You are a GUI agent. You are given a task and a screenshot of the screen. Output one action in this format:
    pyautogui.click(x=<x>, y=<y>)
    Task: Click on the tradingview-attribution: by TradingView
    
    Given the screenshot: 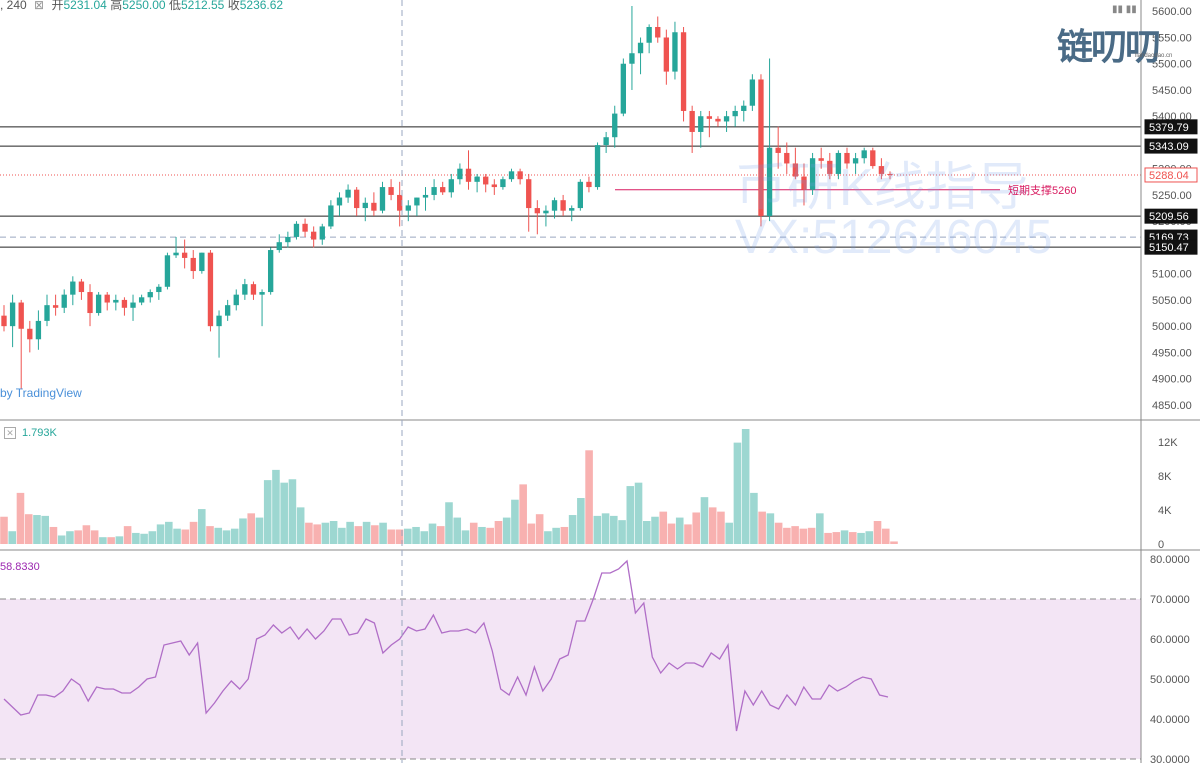 What is the action you would take?
    pyautogui.click(x=41, y=393)
    